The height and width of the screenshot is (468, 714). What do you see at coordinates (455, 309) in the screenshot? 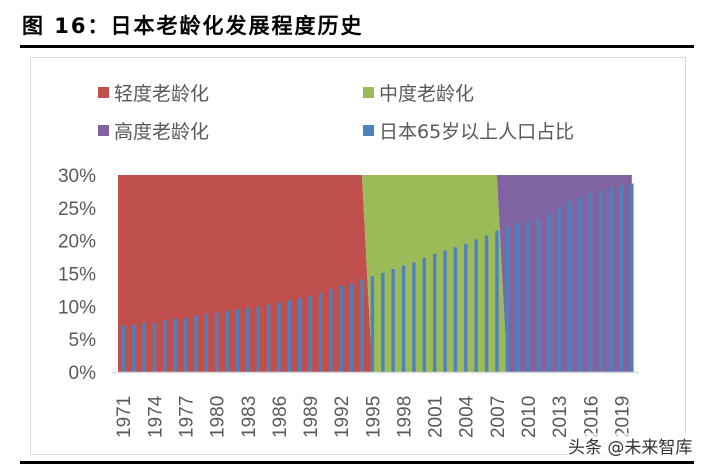
I see `bar-2003` at bounding box center [455, 309].